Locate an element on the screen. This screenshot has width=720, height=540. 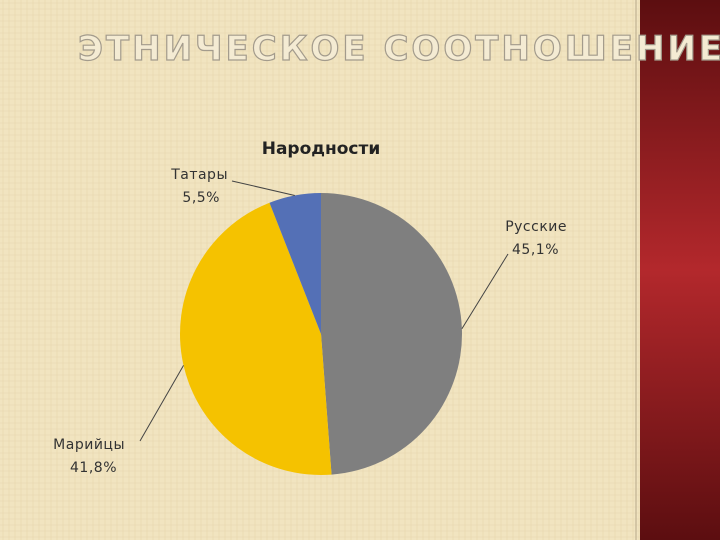
category-label: Марийцы is located at coordinates (89, 445).